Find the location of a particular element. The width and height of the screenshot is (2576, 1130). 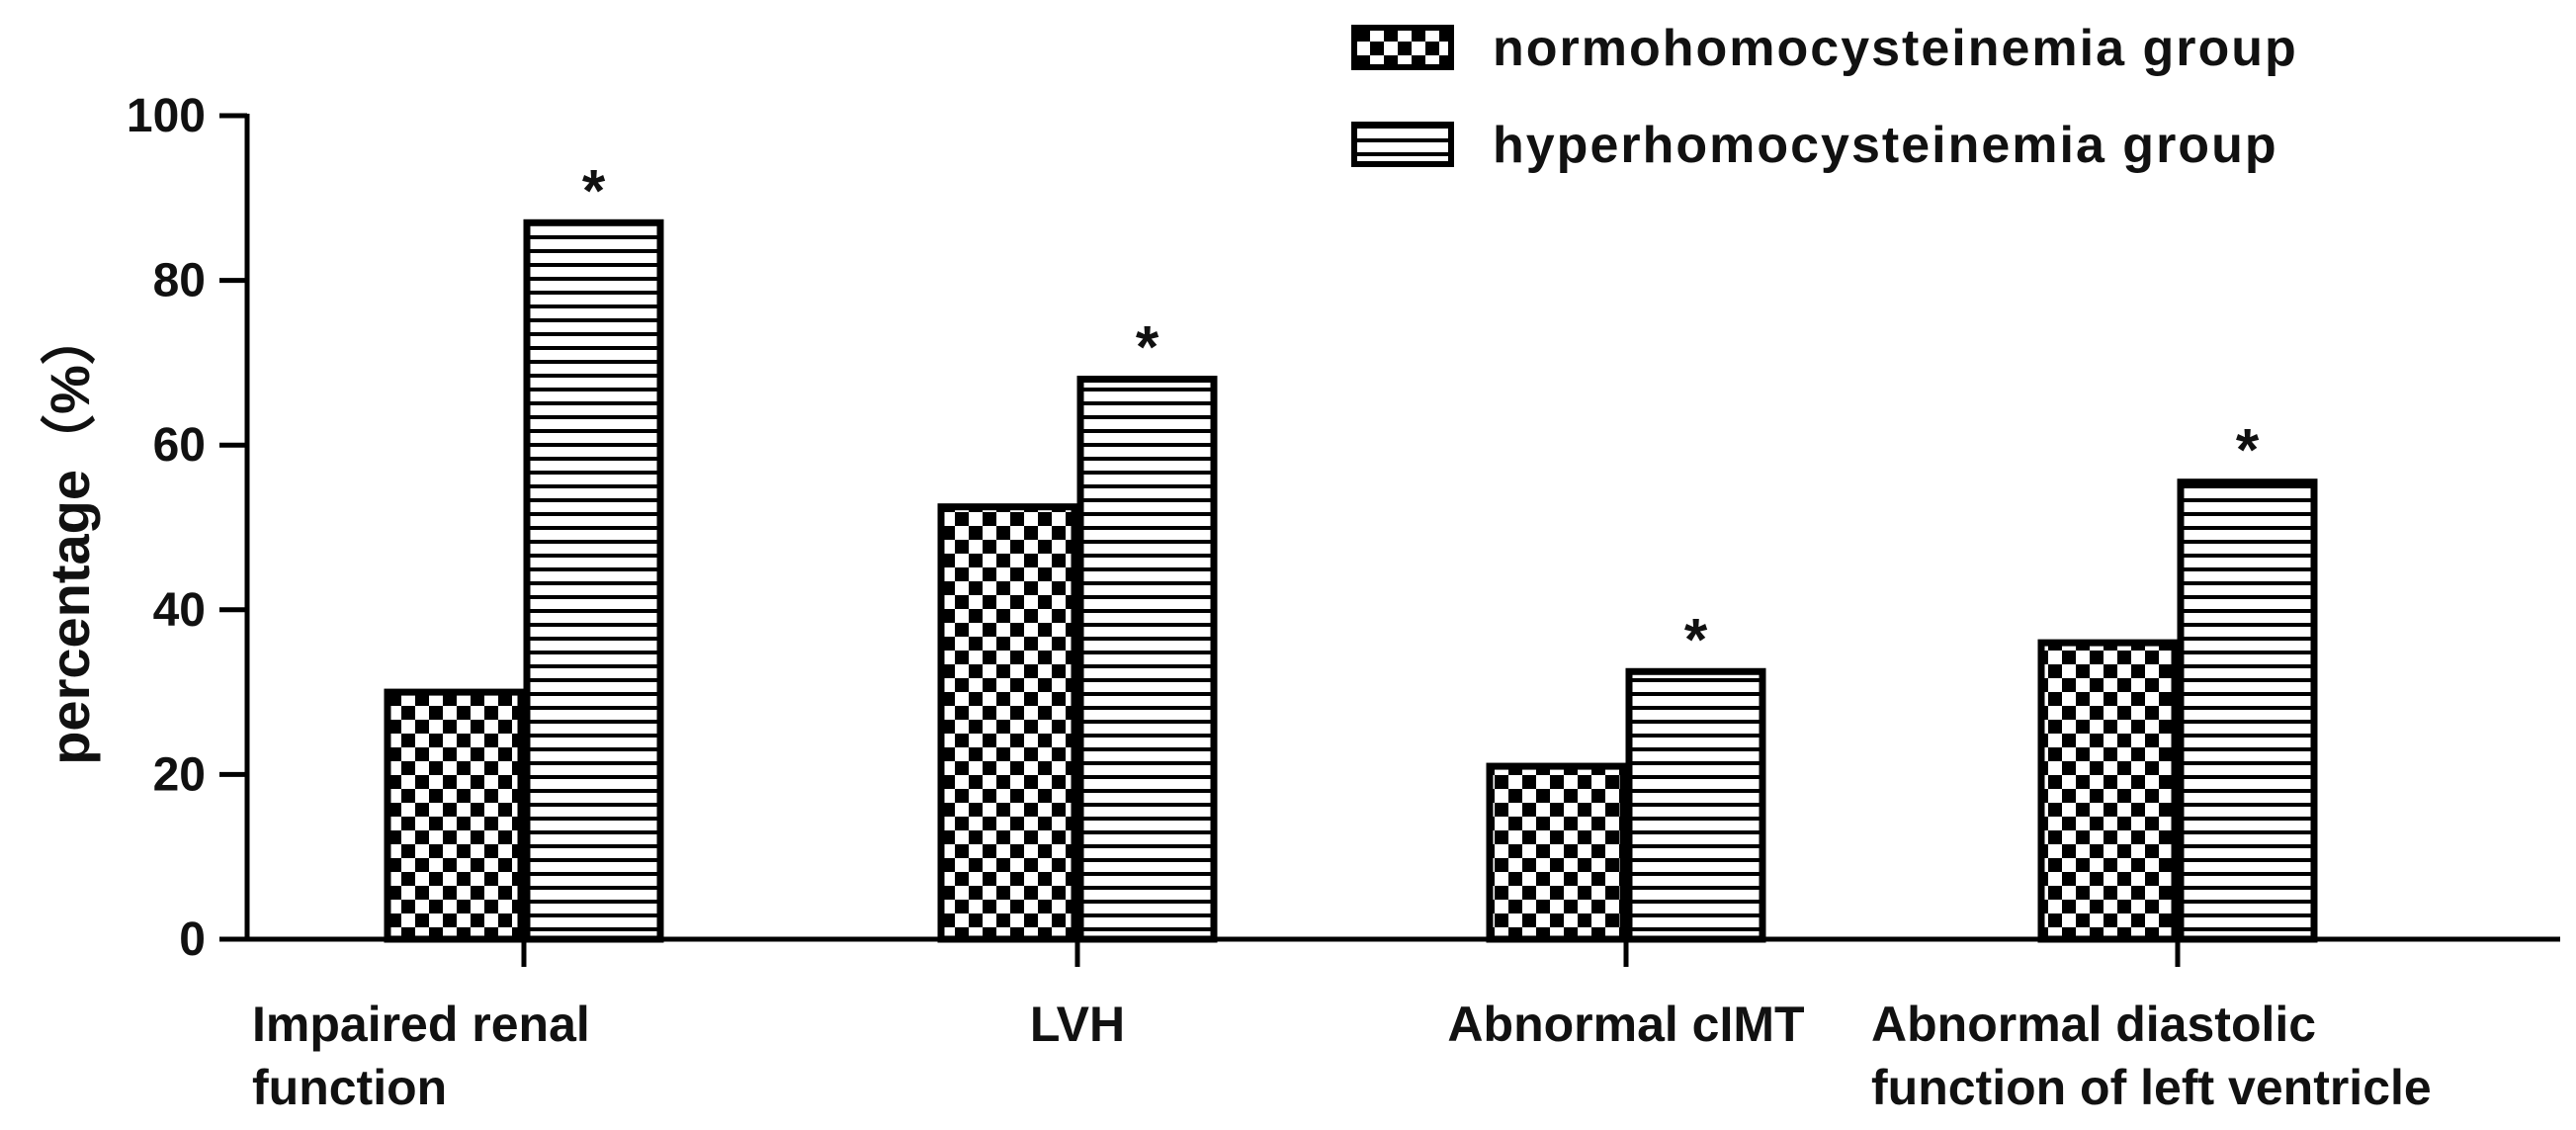

x-tick-label: LVH is located at coordinates (1077, 1024).